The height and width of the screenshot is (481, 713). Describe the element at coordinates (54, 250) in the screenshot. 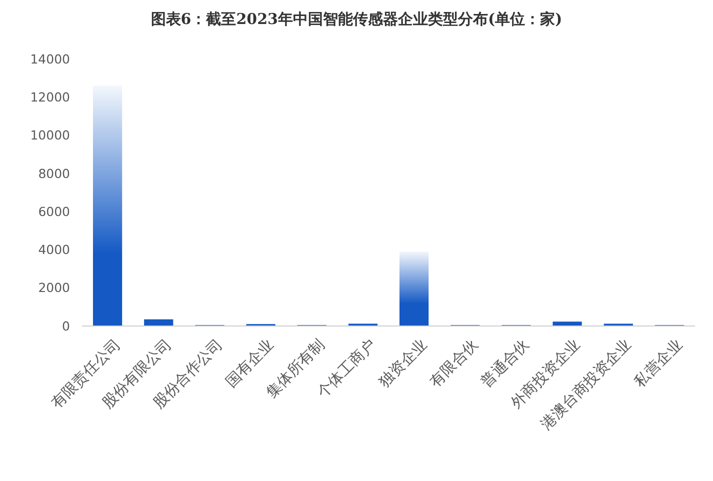

I see `y-tick-label: 4000` at that location.